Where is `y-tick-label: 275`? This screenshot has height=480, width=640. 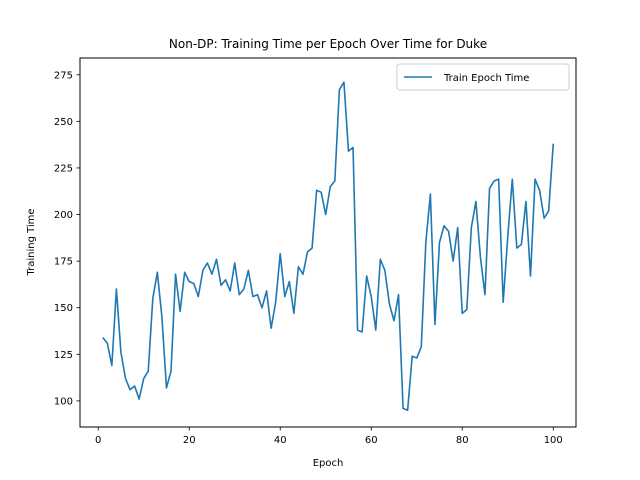
y-tick-label: 275 is located at coordinates (63, 75).